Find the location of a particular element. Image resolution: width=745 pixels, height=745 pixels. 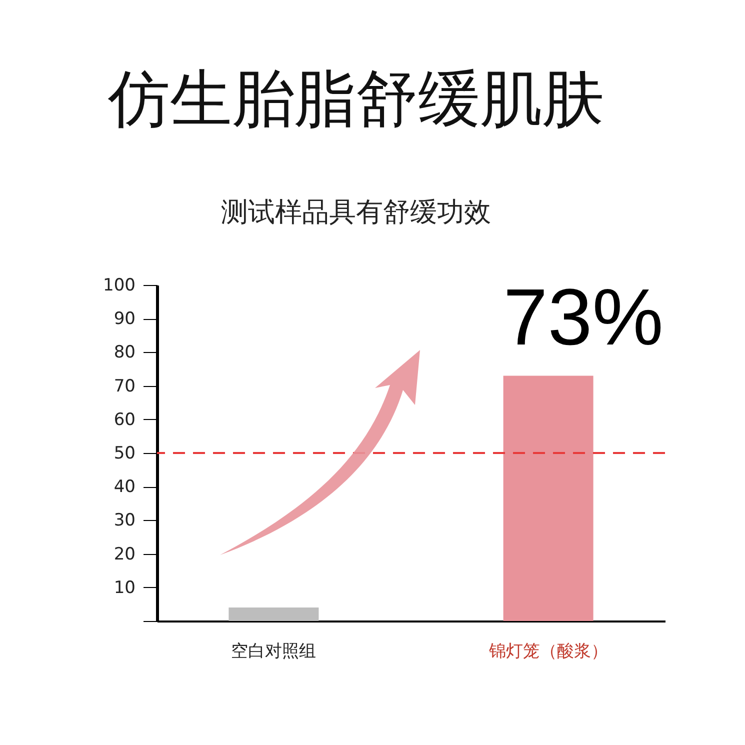

y-tick-label: 30 is located at coordinates (125, 520).